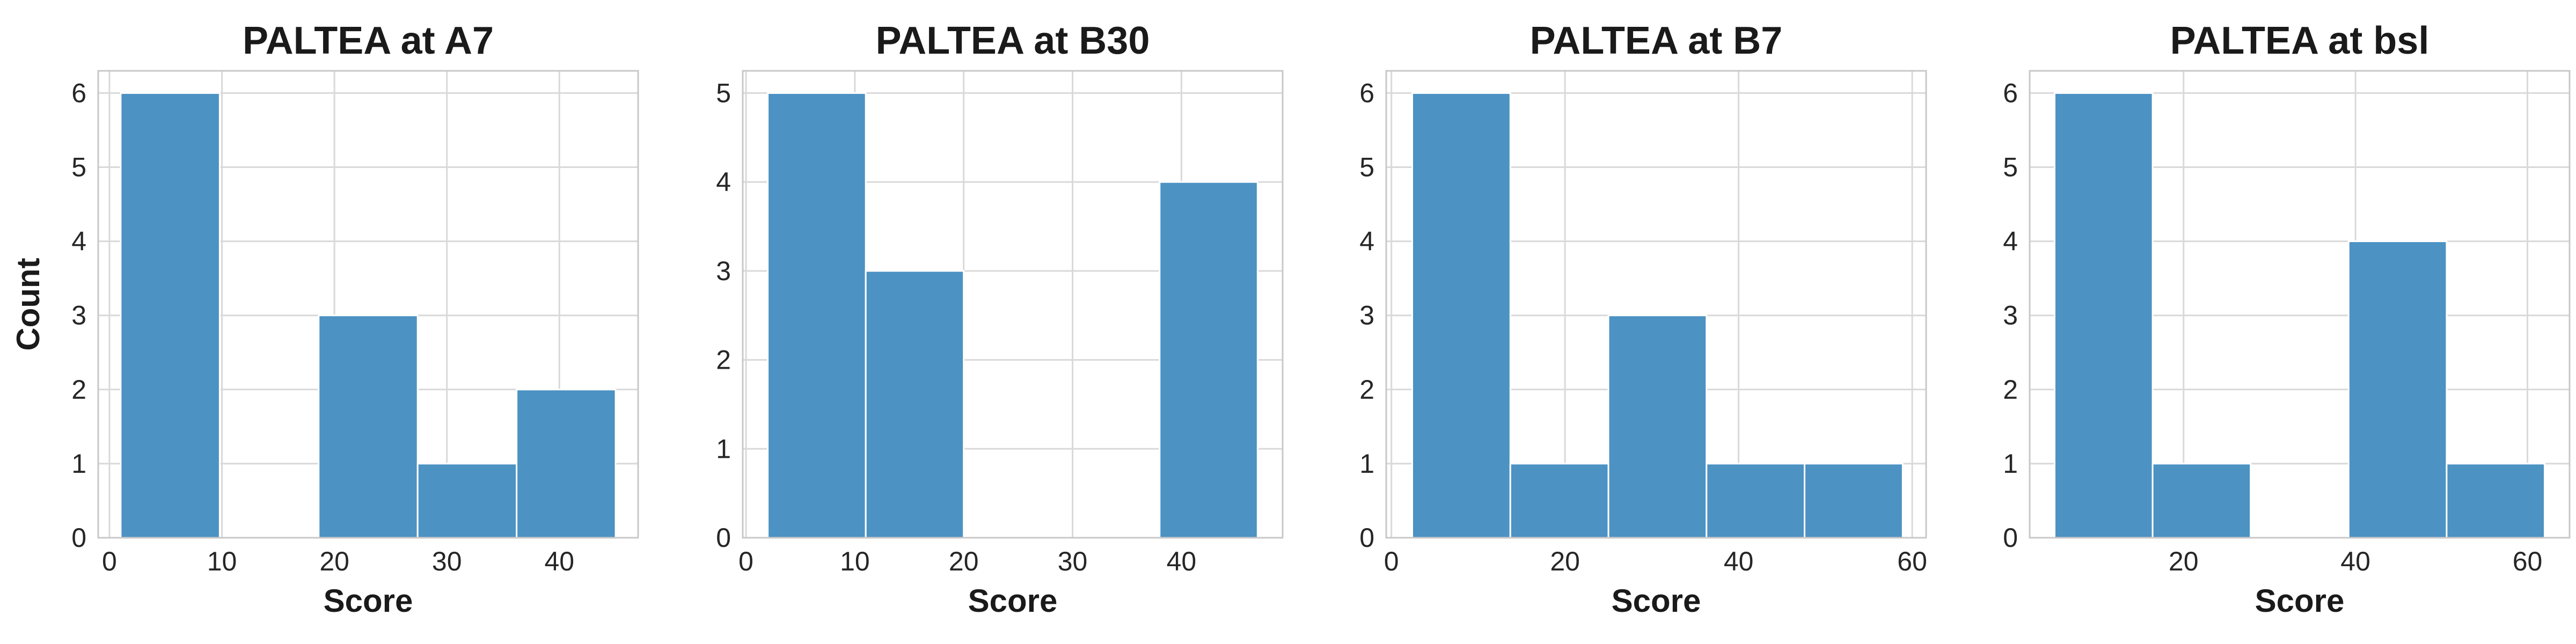 Image resolution: width=2576 pixels, height=644 pixels. Describe the element at coordinates (368, 40) in the screenshot. I see `chart-title: PALTEA at A7` at that location.